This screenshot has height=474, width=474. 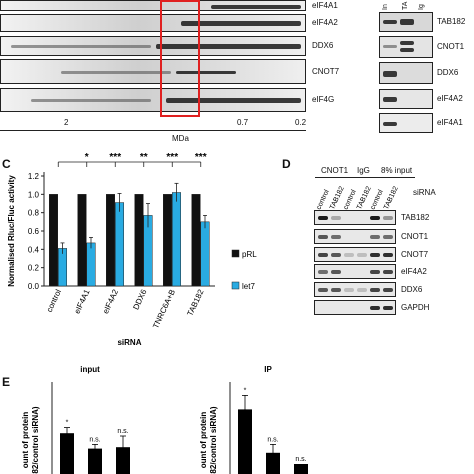 I want to click on x-tick-label: TAB182, so click(x=195, y=303).